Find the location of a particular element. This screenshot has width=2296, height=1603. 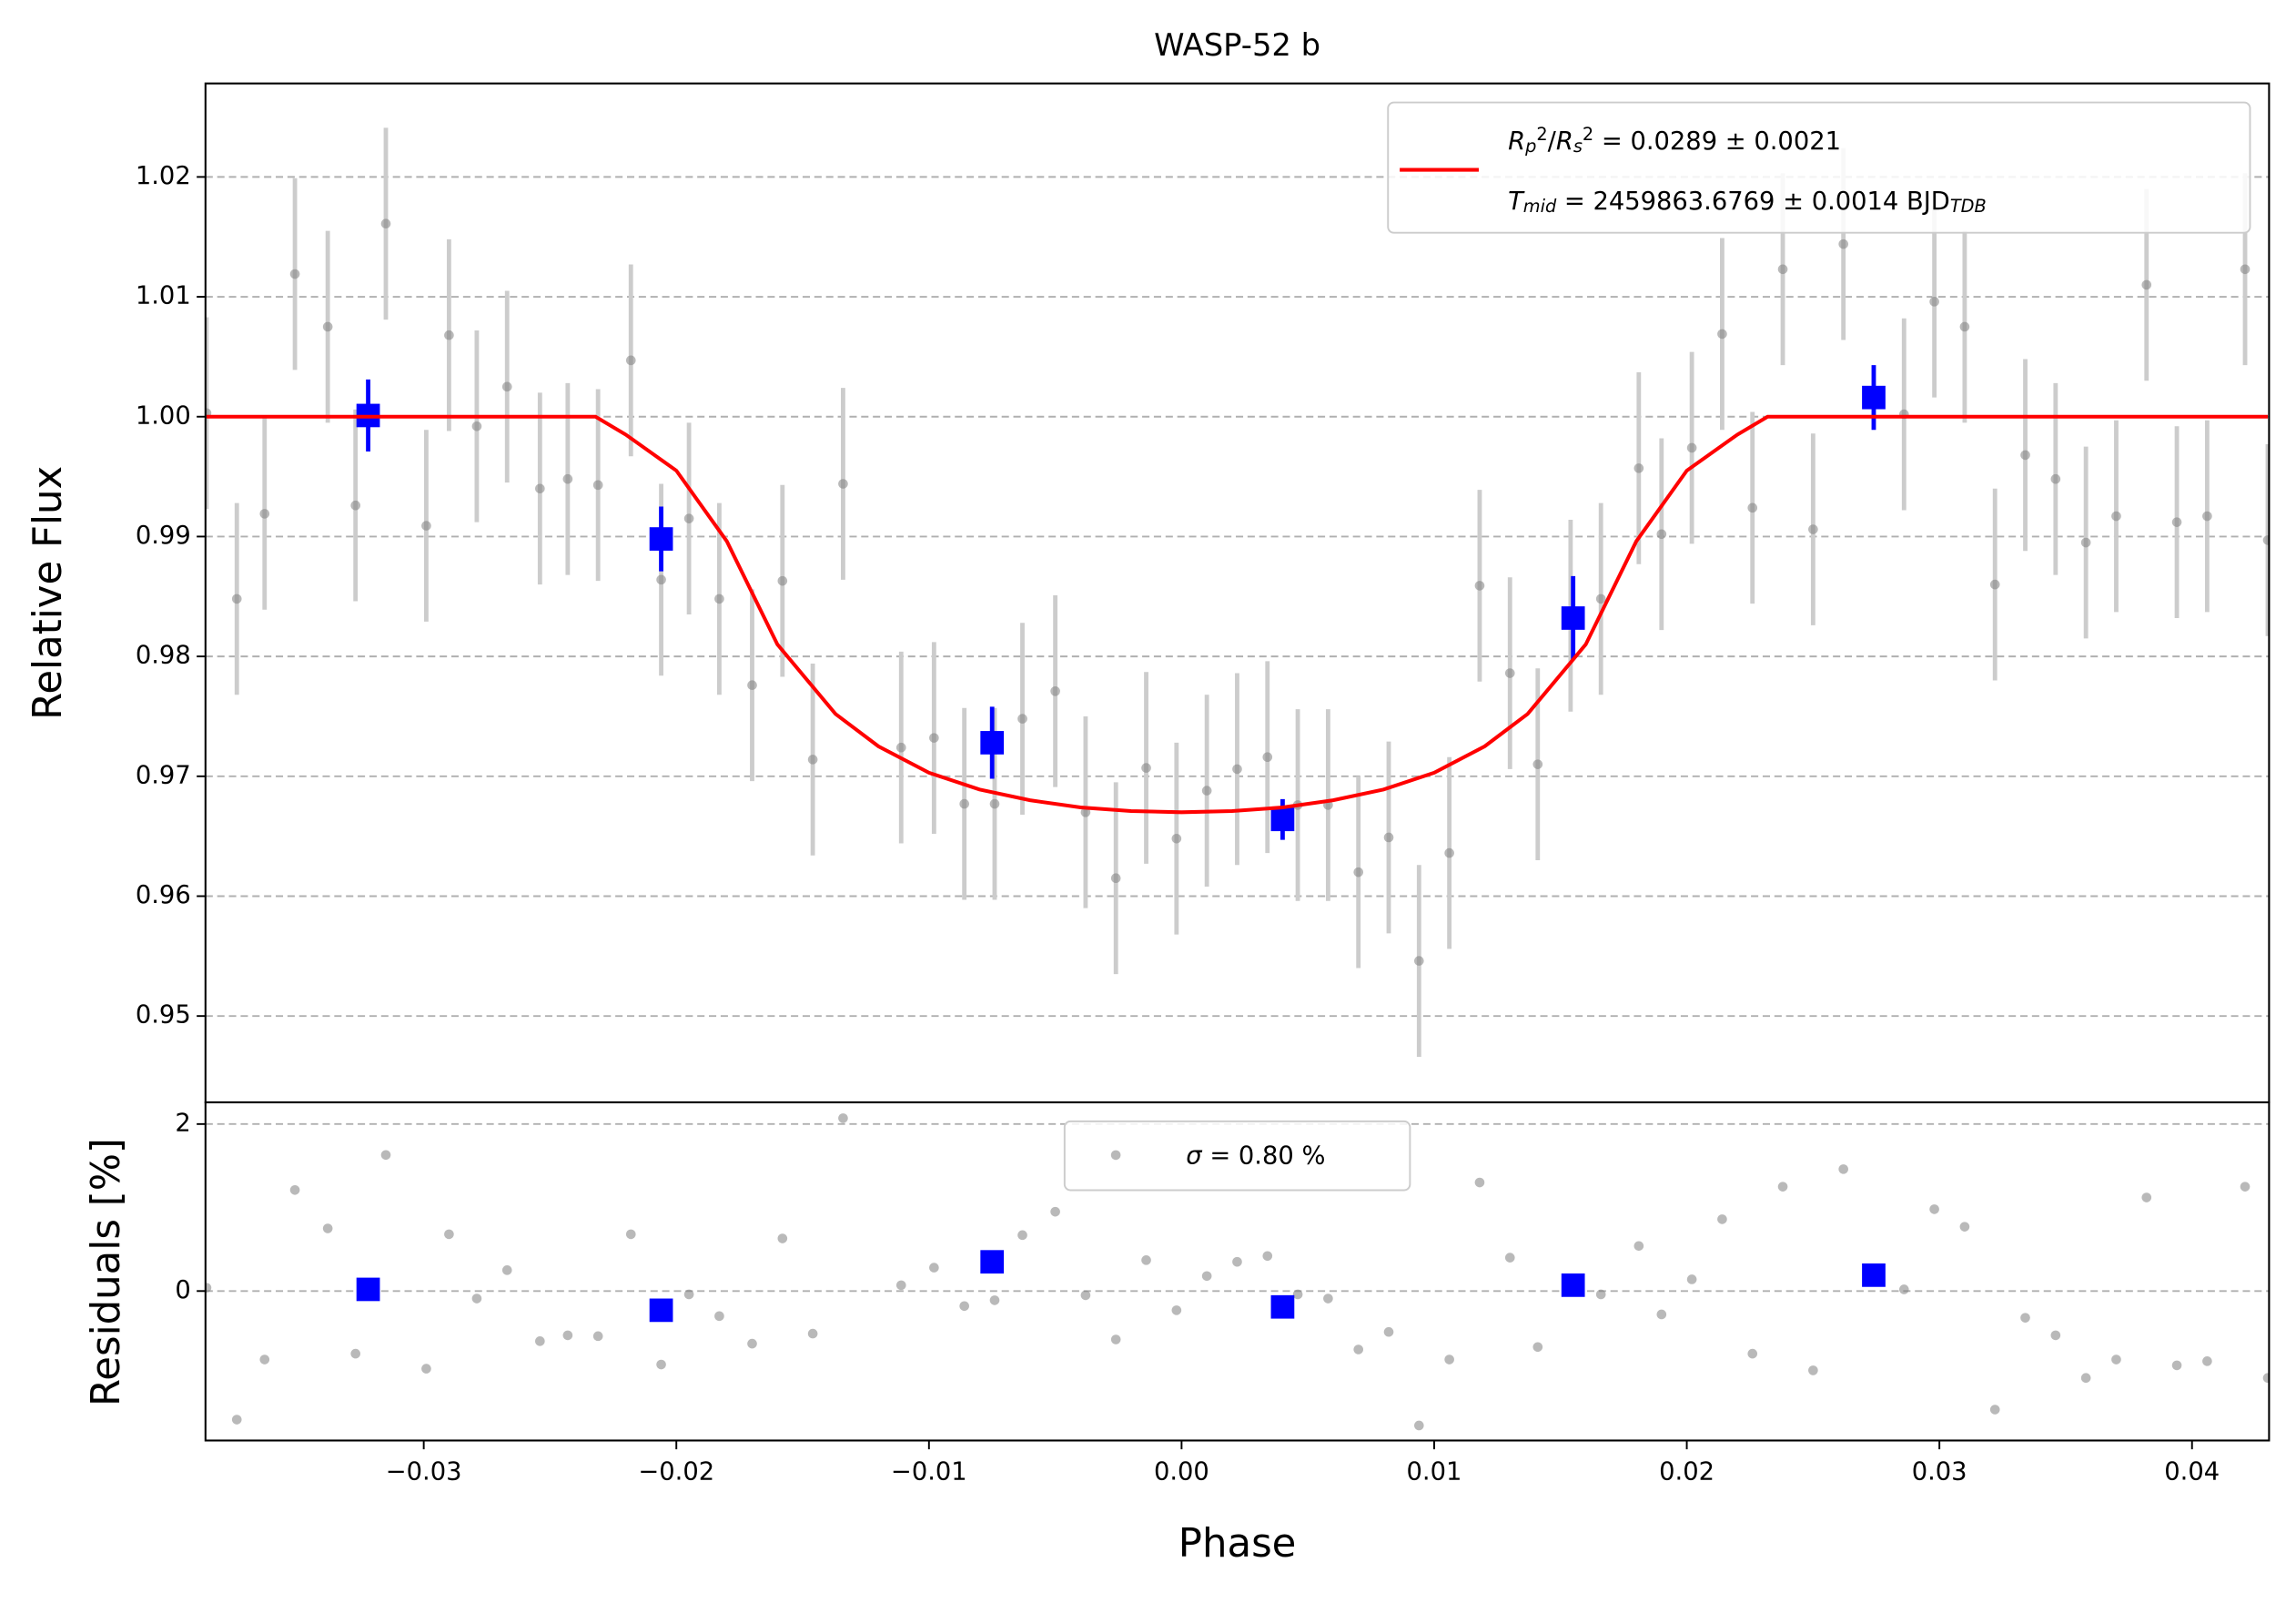

legend-label: Rp2/Rs2 = 0.0289 ± 0.0021 is located at coordinates (1675, 140).